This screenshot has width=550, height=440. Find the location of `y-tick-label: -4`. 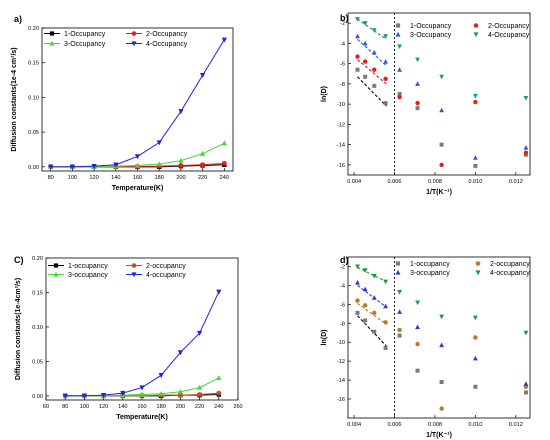

y-tick-label: -4 is located at coordinates (342, 286).